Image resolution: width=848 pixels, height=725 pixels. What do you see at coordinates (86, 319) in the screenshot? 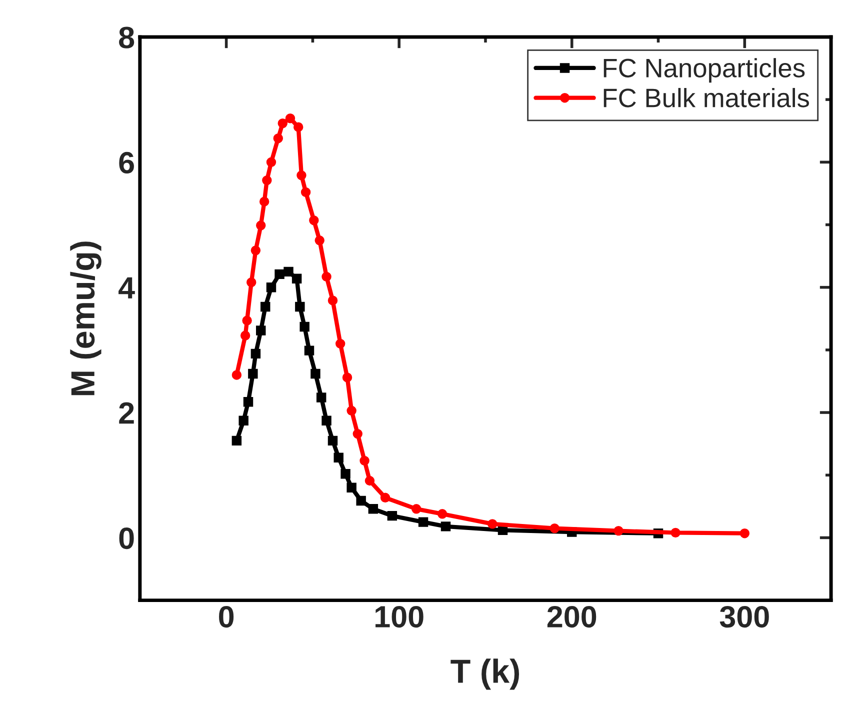
I see `y-axis-title: M (emu/g)` at bounding box center [86, 319].